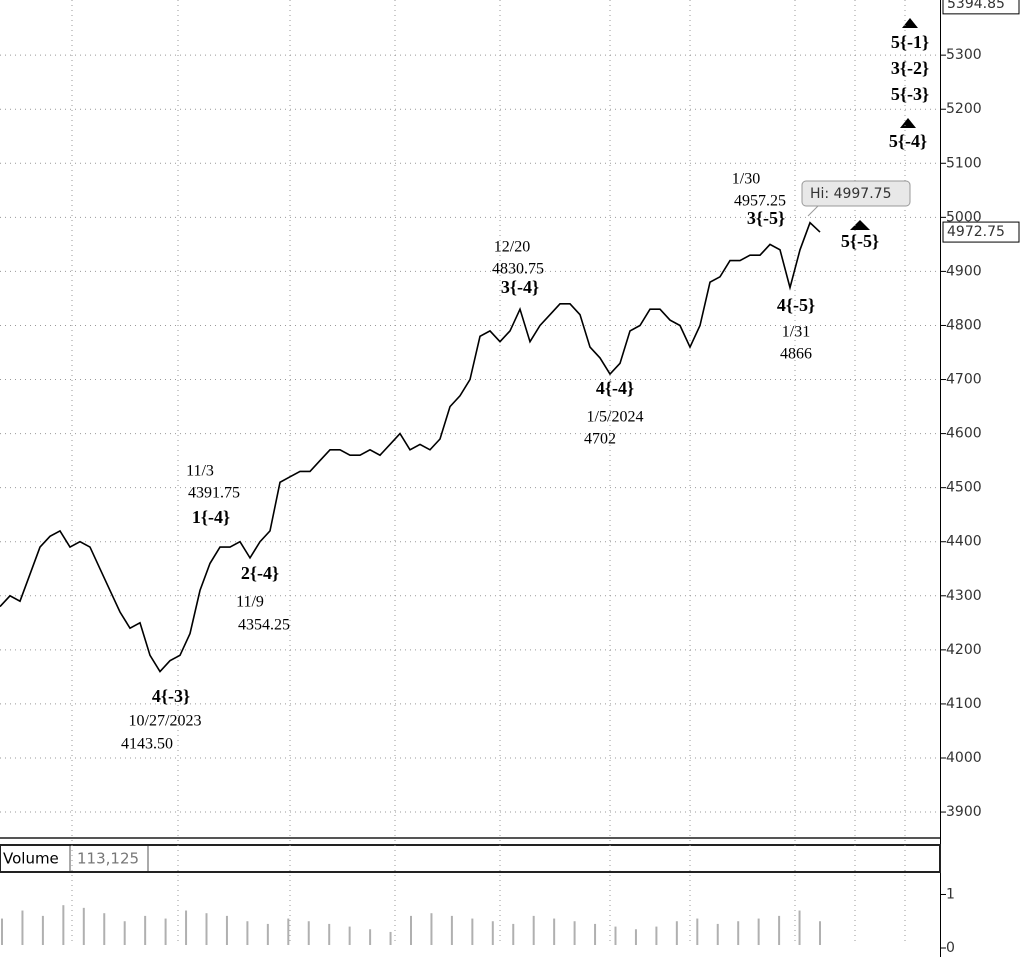 The width and height of the screenshot is (1023, 957). I want to click on y-tick-label: 4400, so click(964, 542).